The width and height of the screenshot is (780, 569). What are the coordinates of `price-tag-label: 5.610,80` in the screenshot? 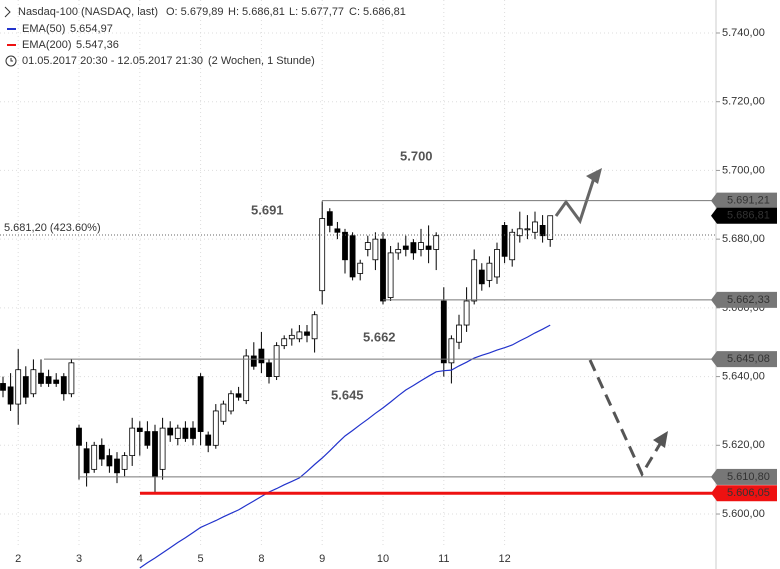 It's located at (748, 477).